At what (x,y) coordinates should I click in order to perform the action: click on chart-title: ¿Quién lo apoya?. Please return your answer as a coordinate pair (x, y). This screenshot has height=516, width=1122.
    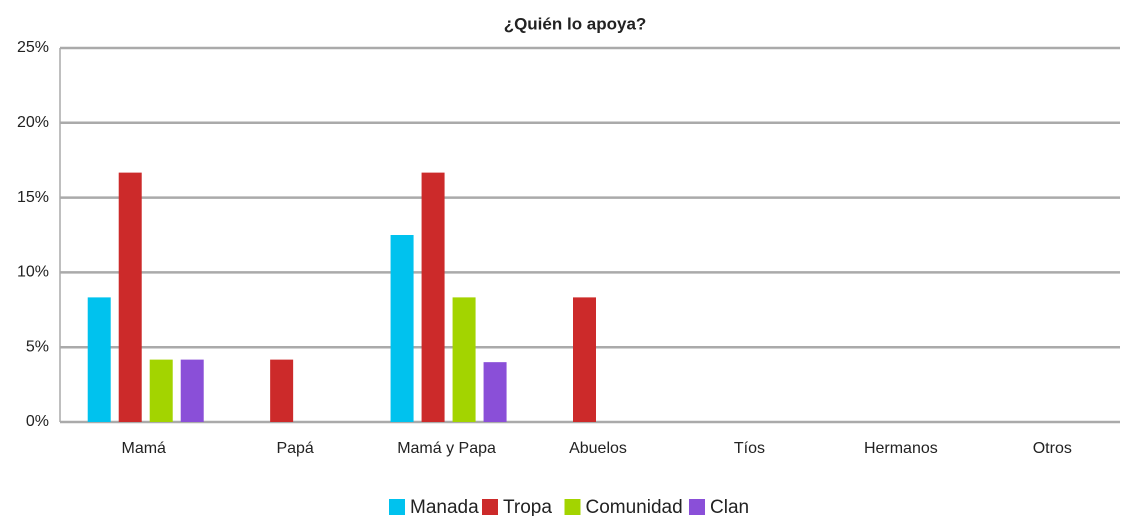
    Looking at the image, I should click on (575, 23).